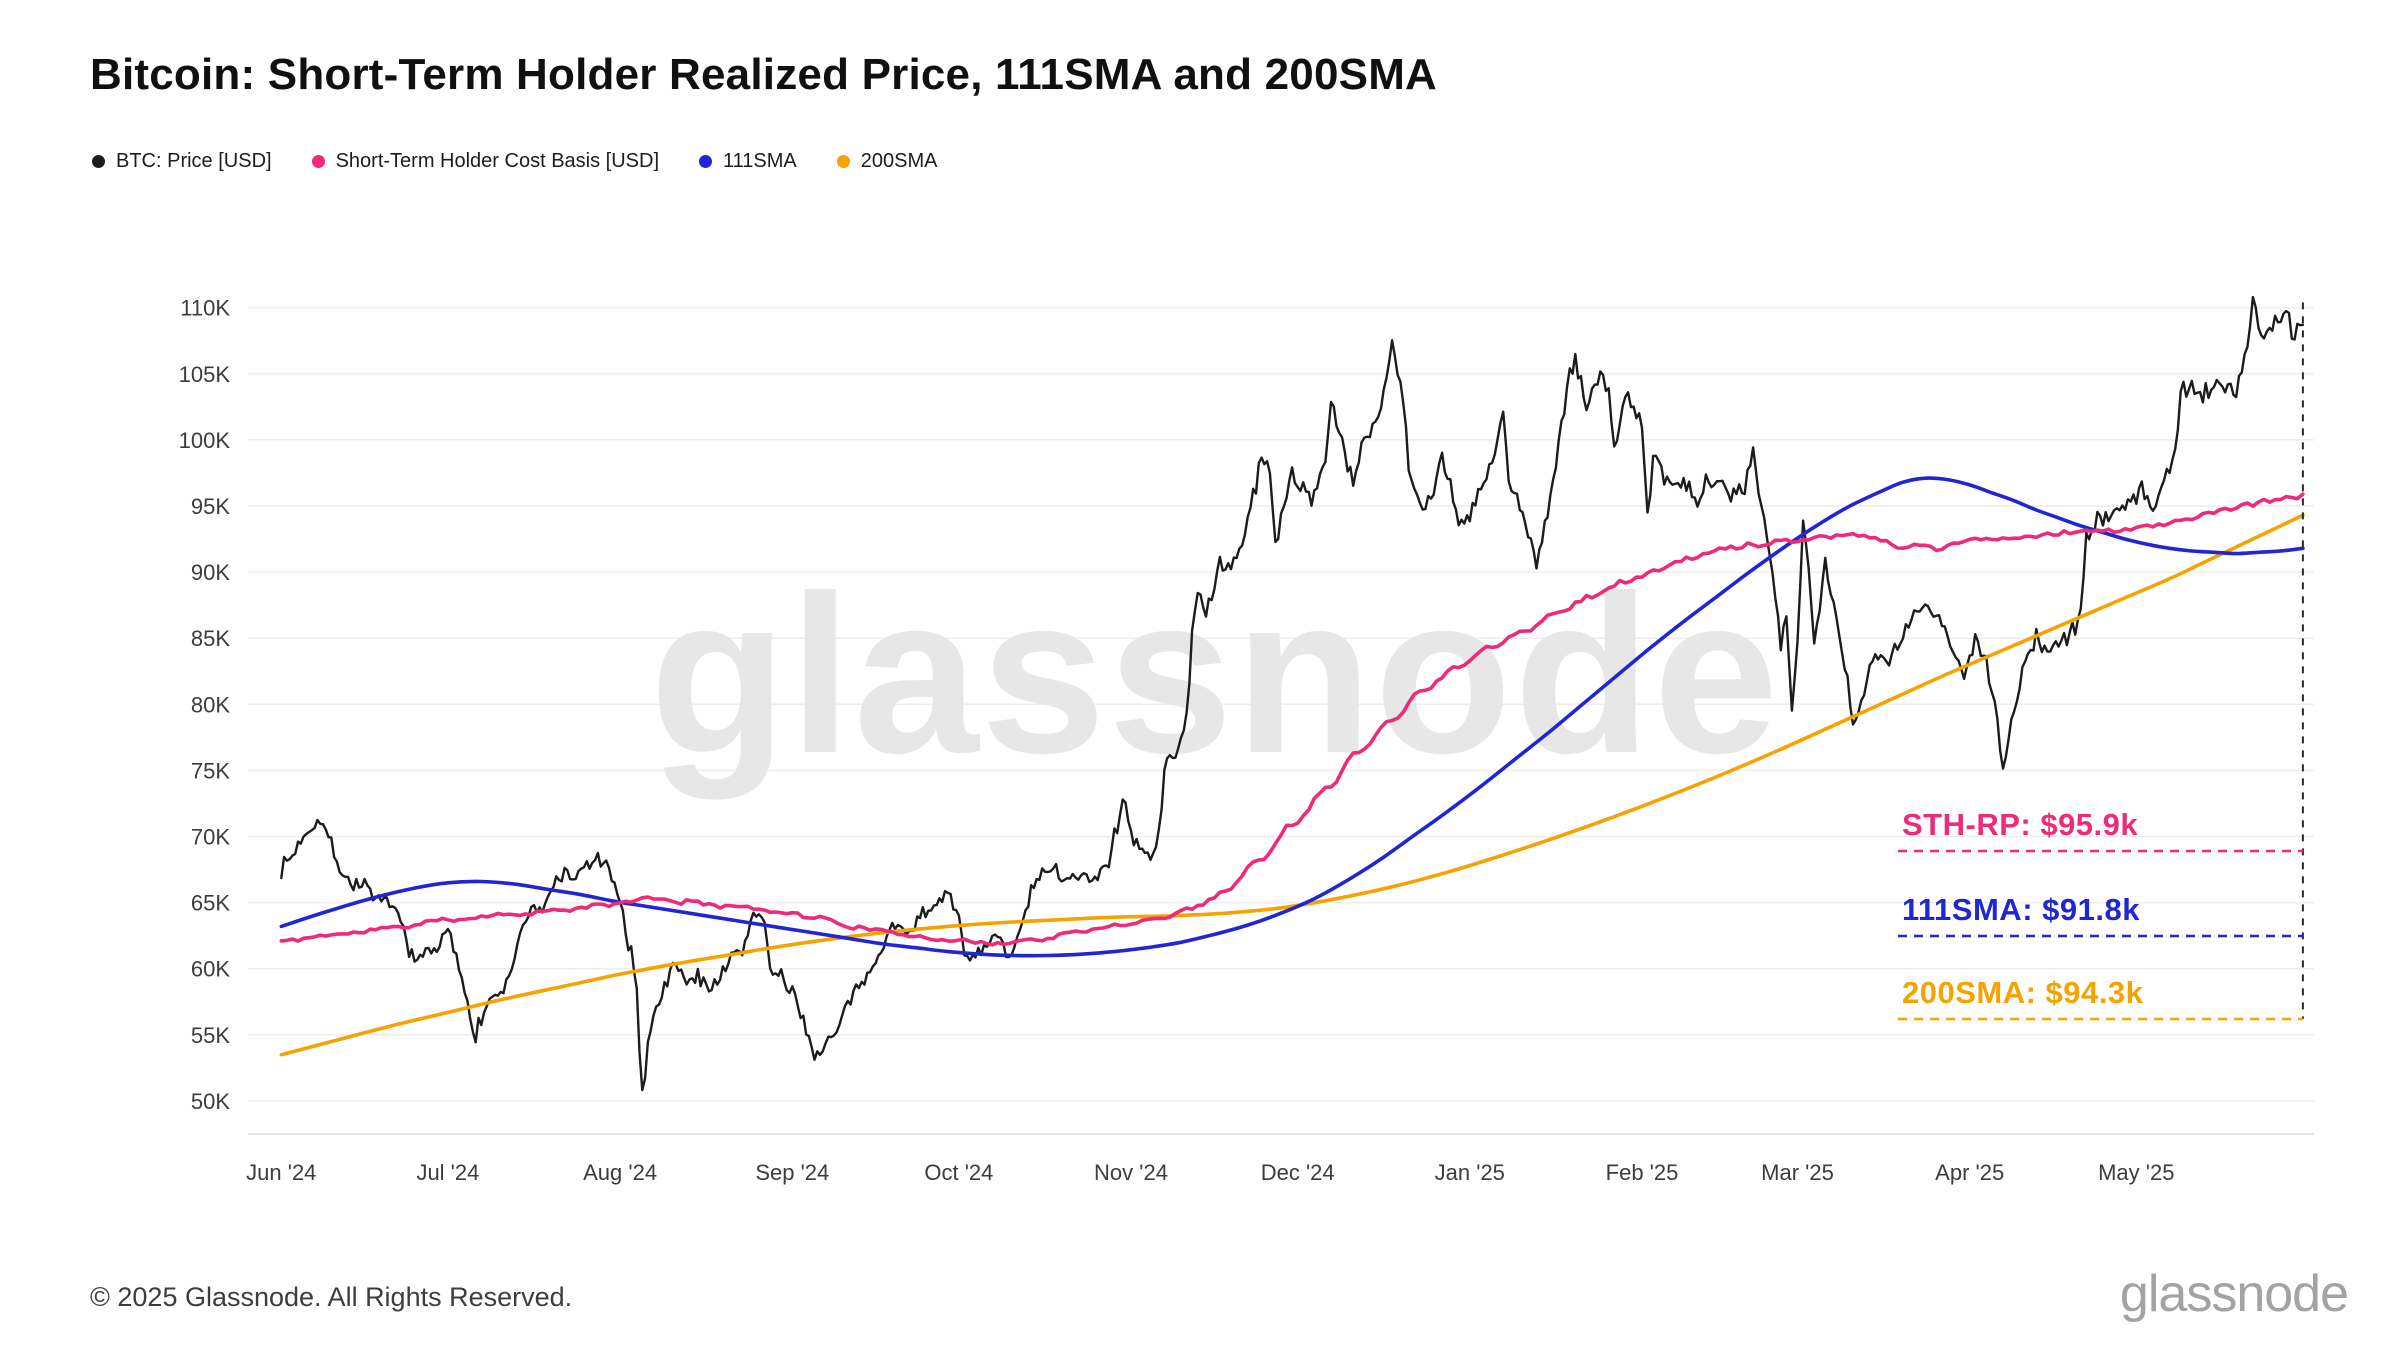 This screenshot has height=1350, width=2400. Describe the element at coordinates (1642, 1172) in the screenshot. I see `x-axis-tick-label: Feb '25` at that location.